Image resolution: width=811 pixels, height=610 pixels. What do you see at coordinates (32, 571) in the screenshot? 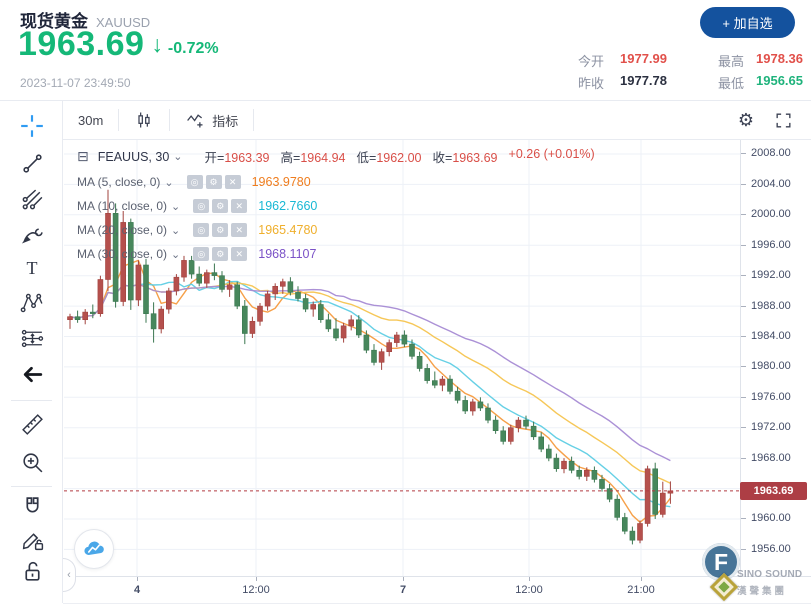
I see `lock-all-tool` at bounding box center [32, 571].